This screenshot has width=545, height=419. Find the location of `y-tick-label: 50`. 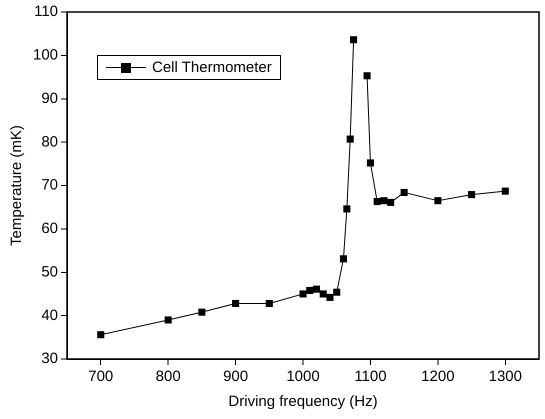

y-tick-label: 50 is located at coordinates (49, 271).